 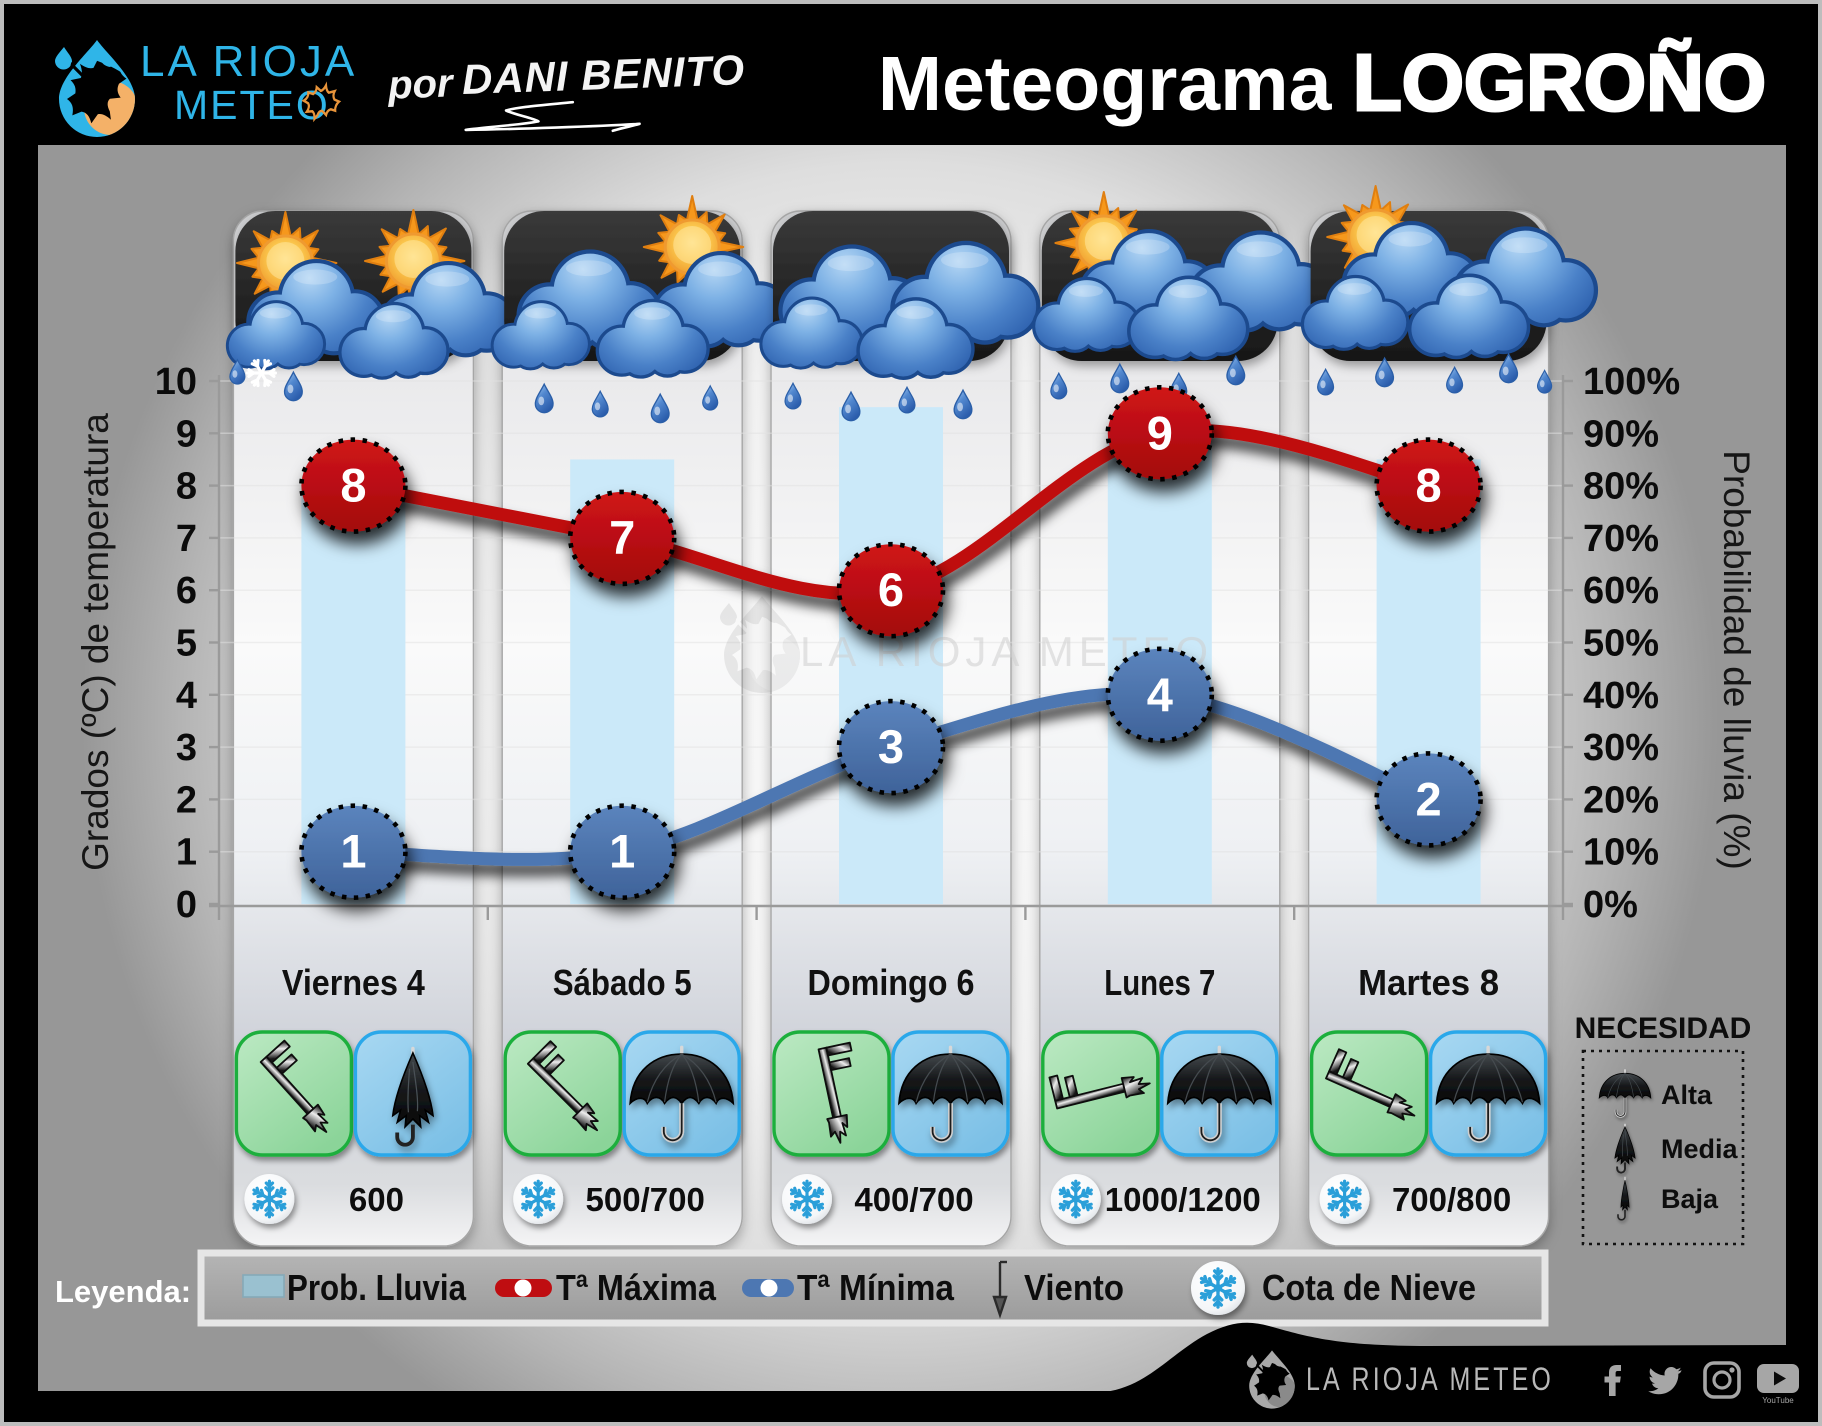 I want to click on brand-logo, so click(x=95, y=88).